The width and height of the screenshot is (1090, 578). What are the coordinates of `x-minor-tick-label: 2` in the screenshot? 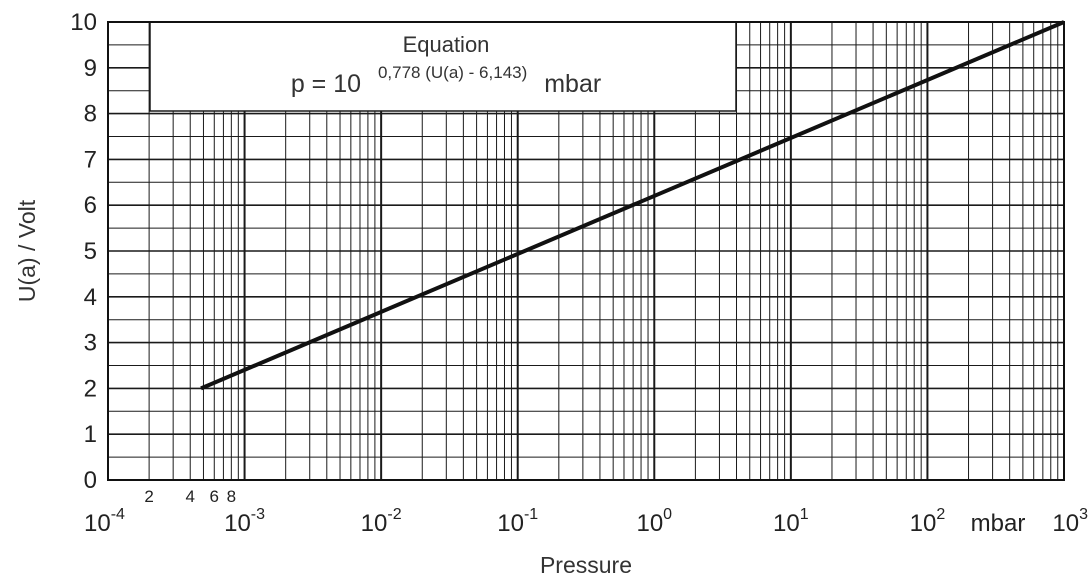 It's located at (148, 496).